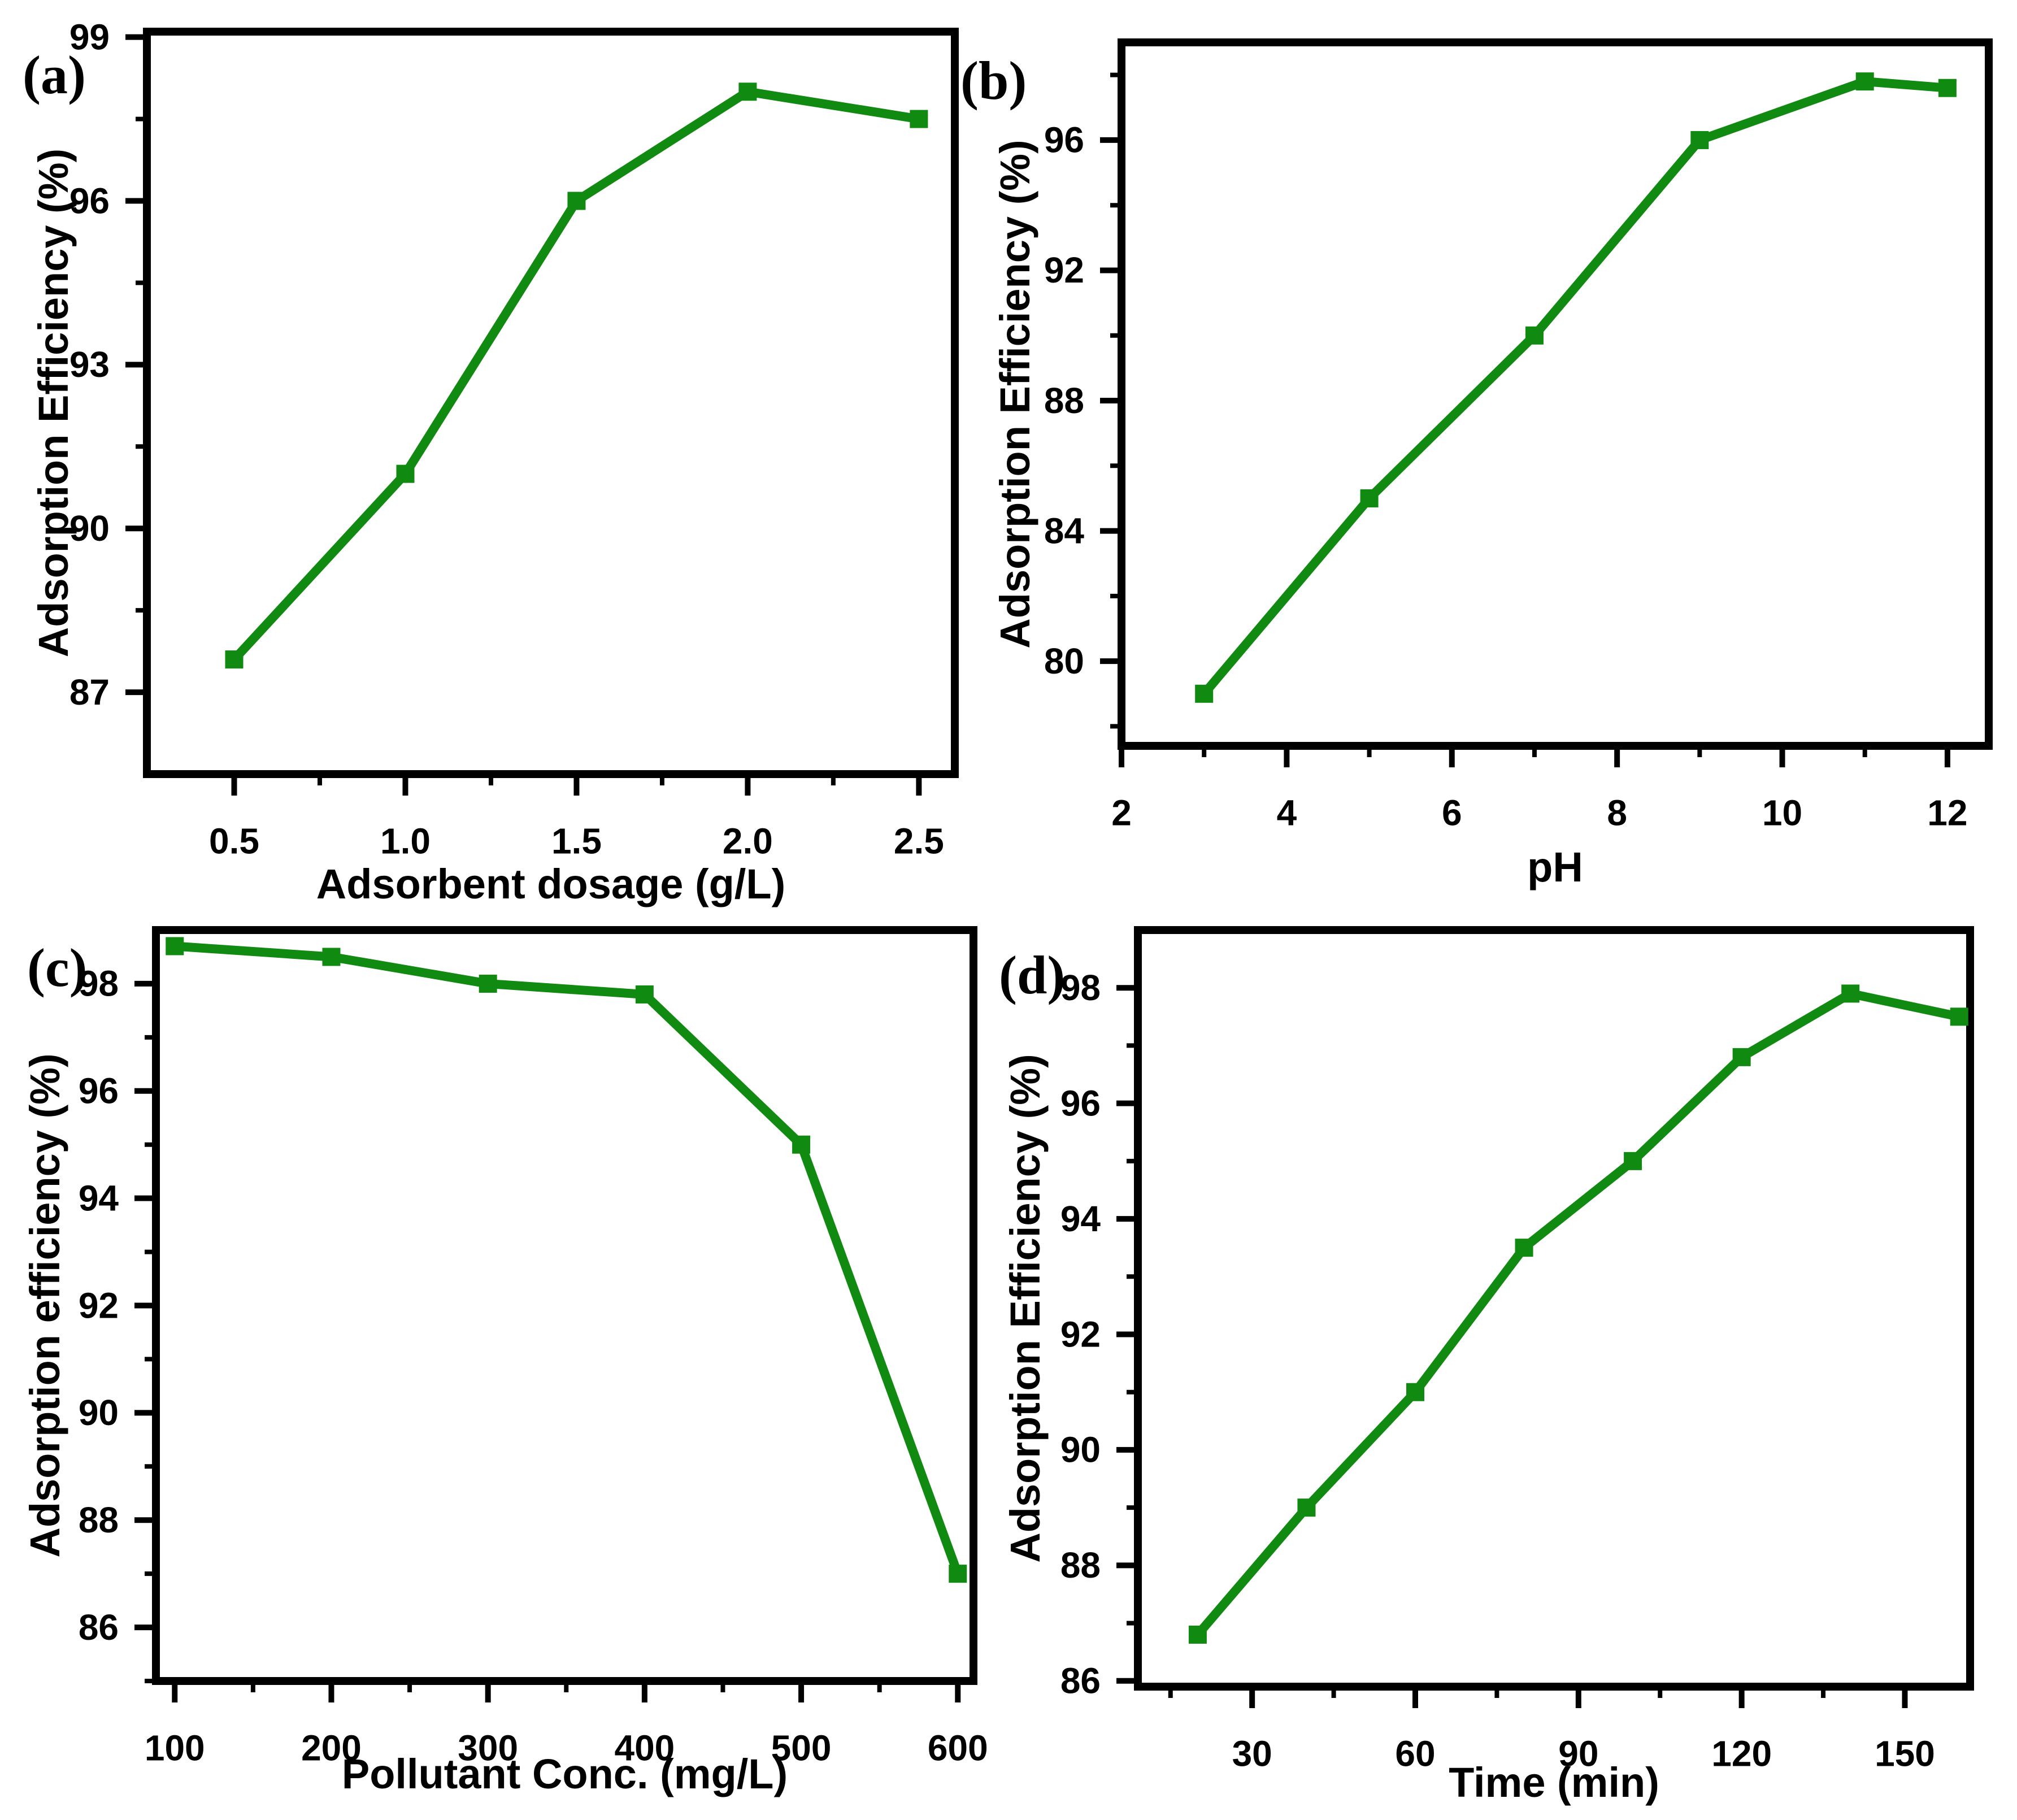 The image size is (2017, 1820). What do you see at coordinates (175, 1747) in the screenshot?
I see `x-tick-label-c: 100` at bounding box center [175, 1747].